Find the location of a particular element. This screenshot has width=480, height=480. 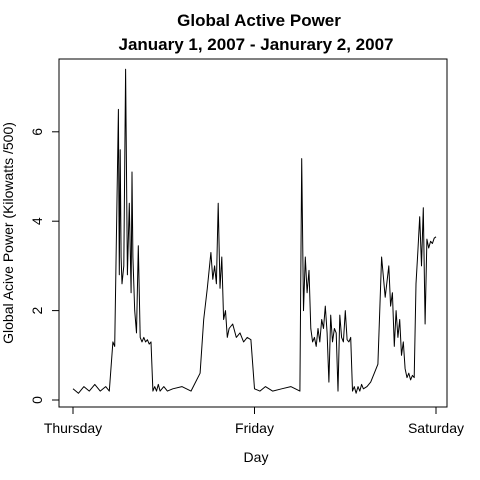

y-axis-label: Global Acive Power (Kilowatts /500) is located at coordinates (8, 233).